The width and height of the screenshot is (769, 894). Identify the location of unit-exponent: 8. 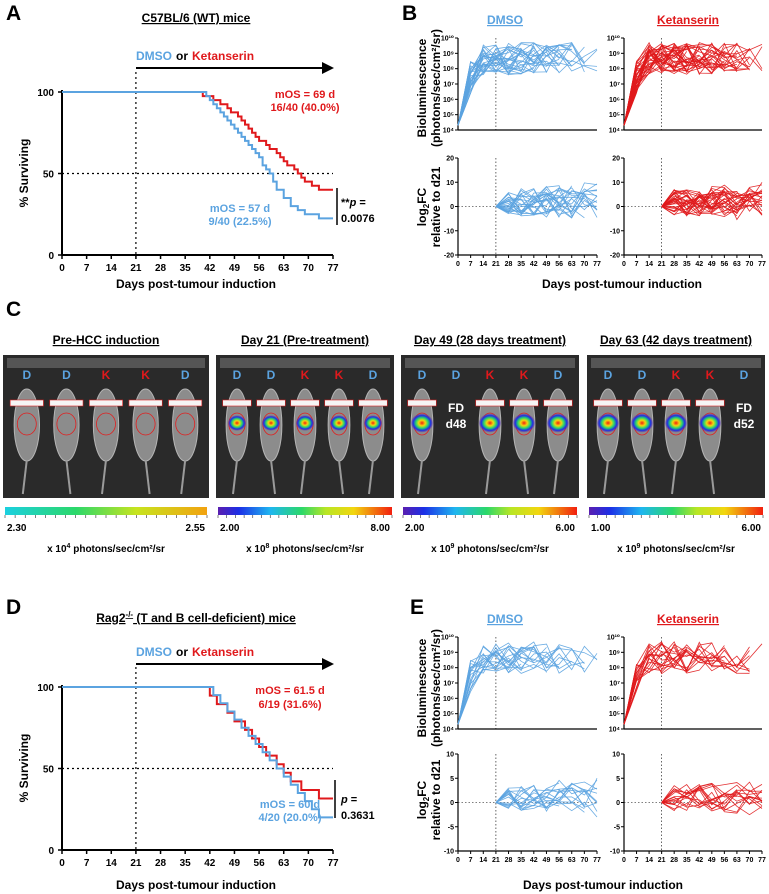
(268, 546).